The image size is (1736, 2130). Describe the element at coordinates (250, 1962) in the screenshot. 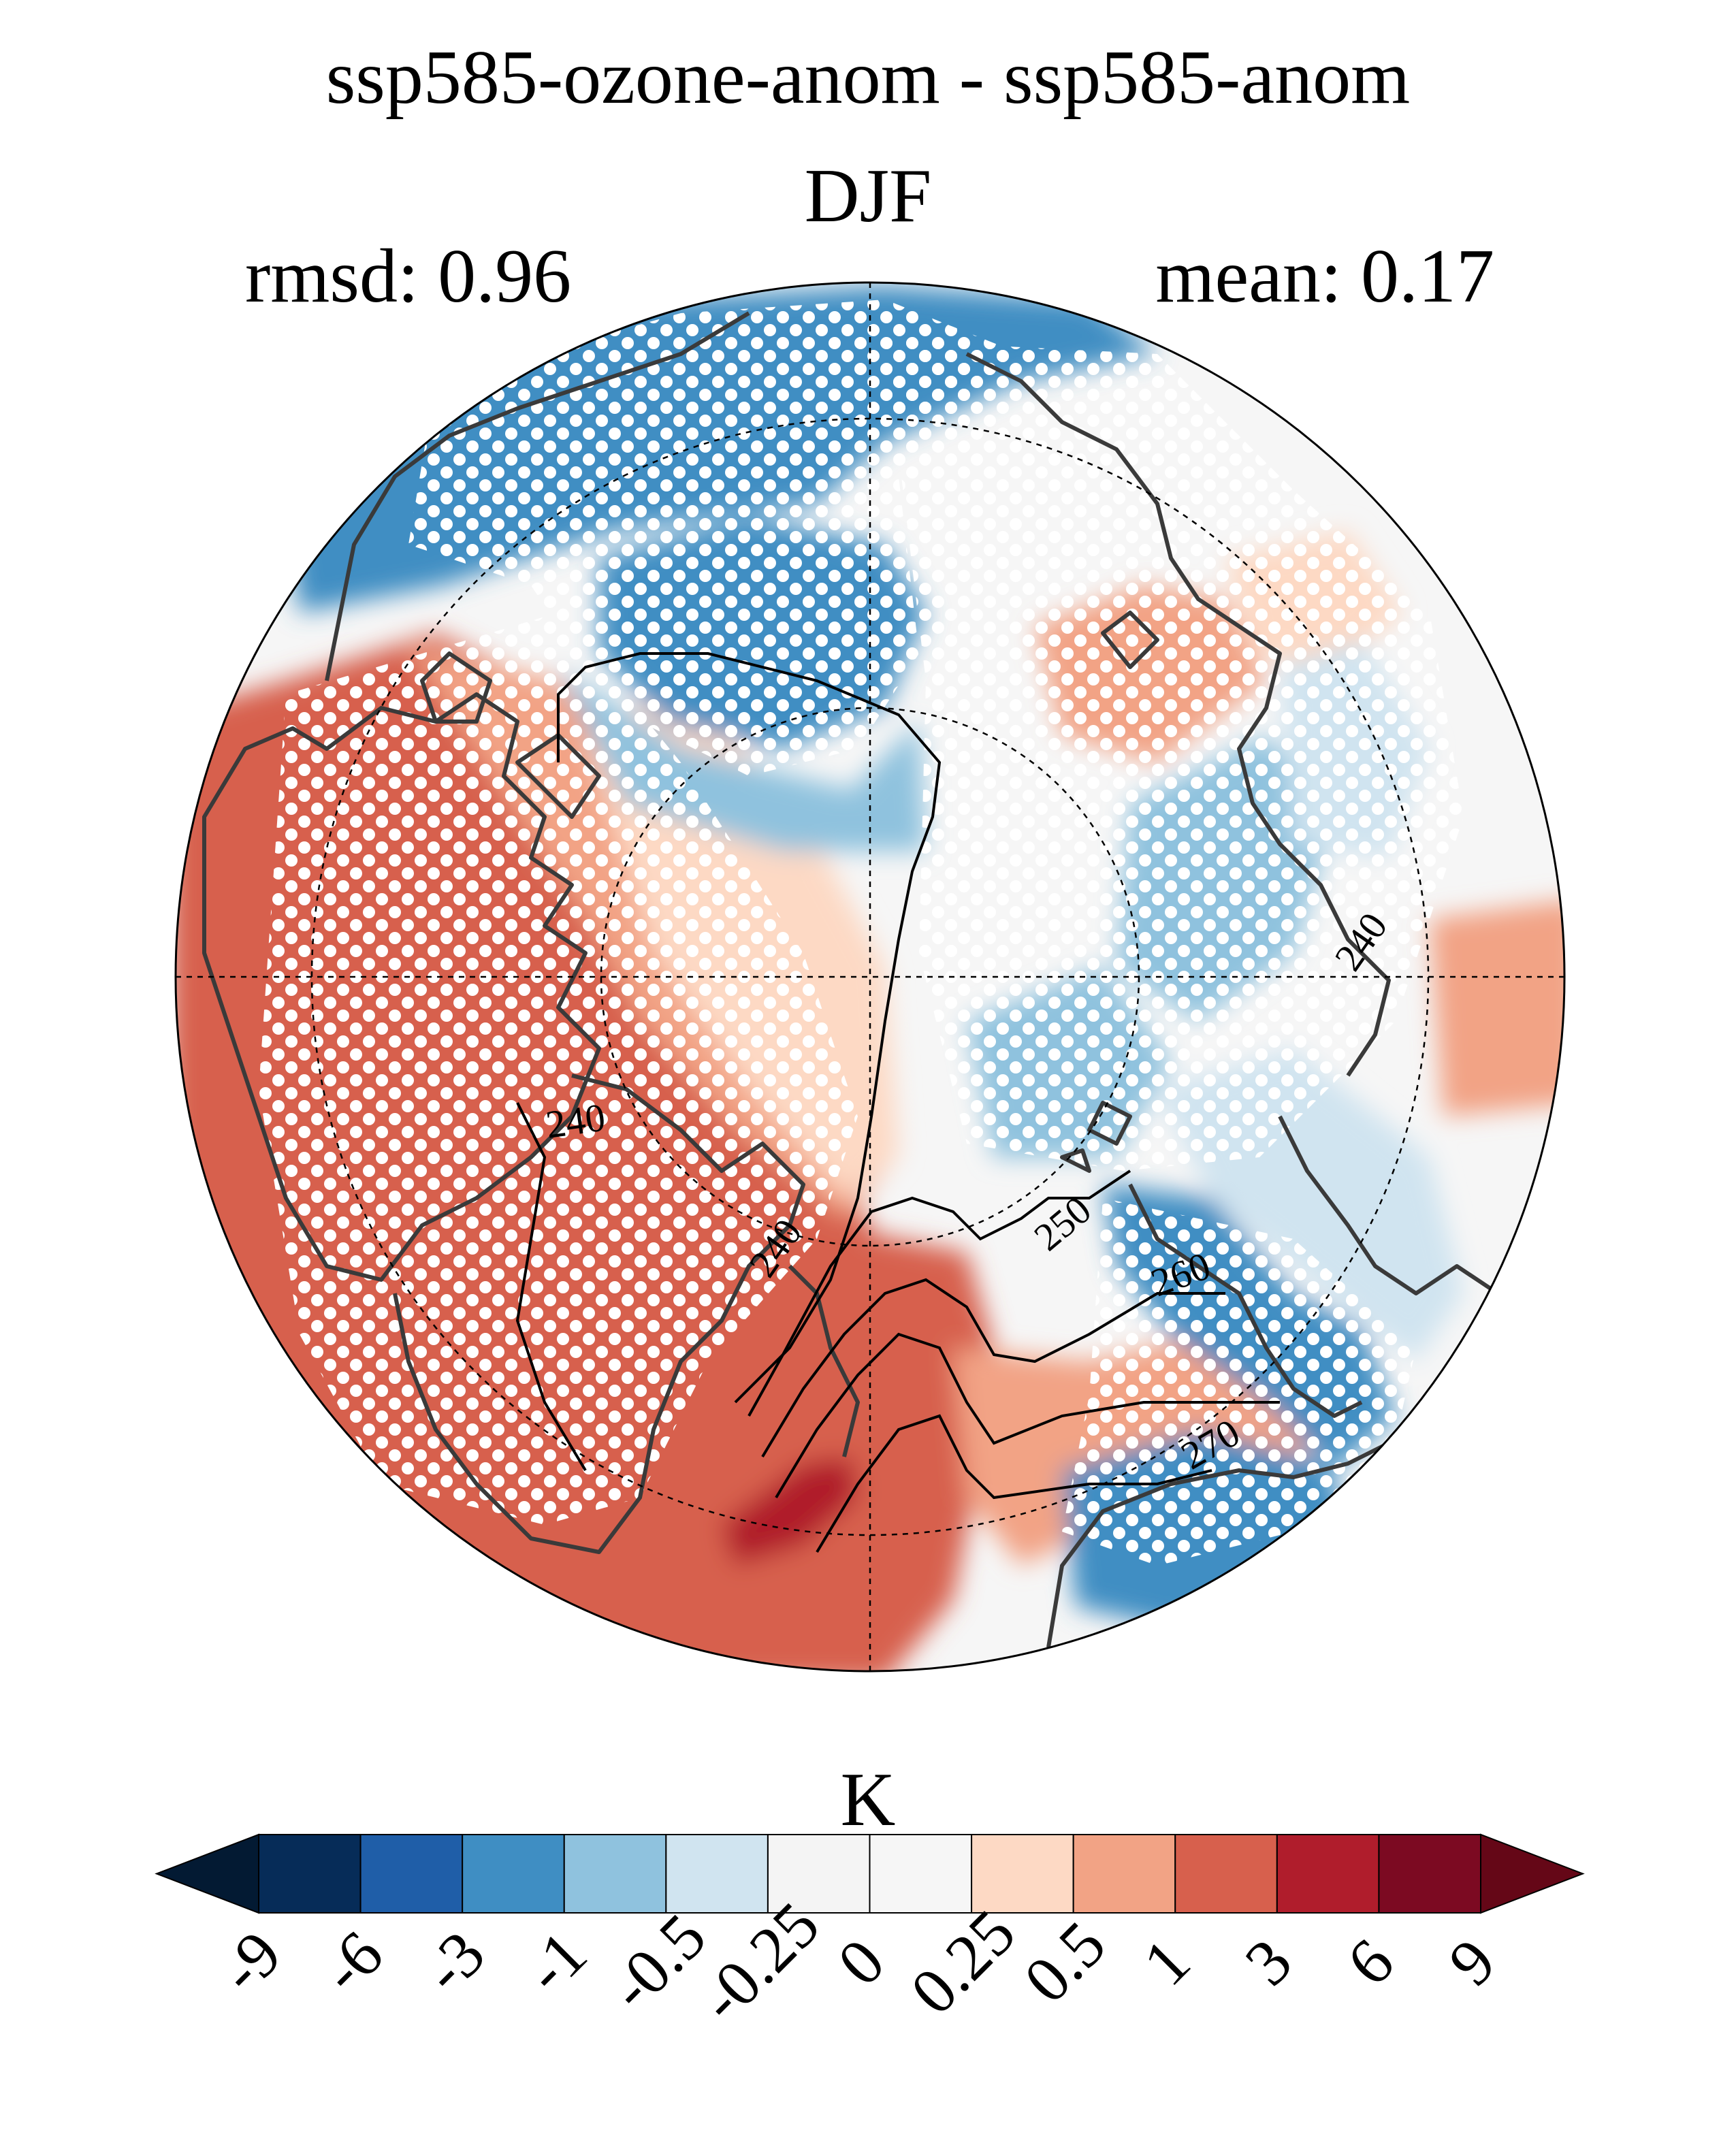

I see `colorbar-tick-label: -9` at that location.